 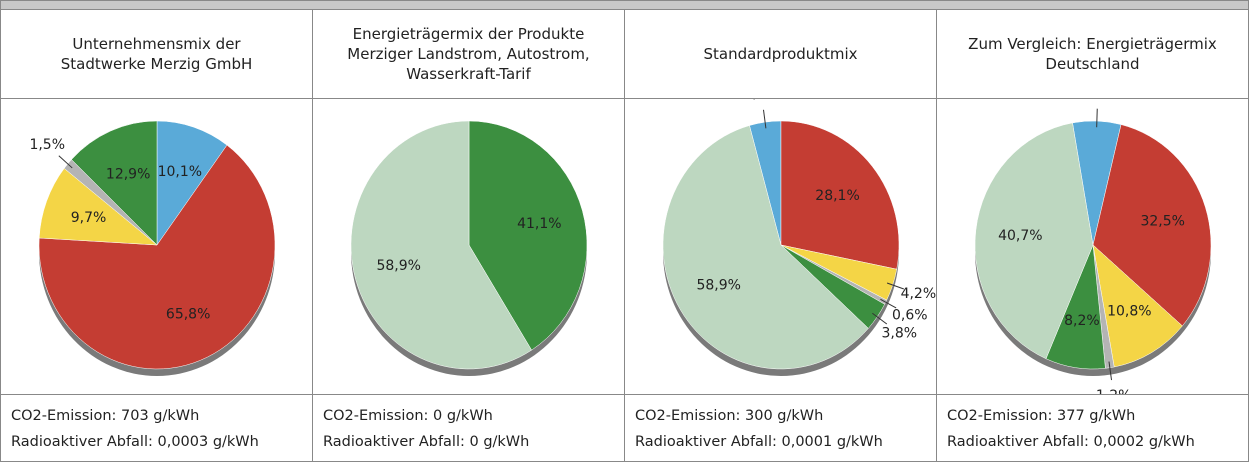 I want to click on annotation: CO2-Emission: 703 g/kWh, so click(x=105, y=416).